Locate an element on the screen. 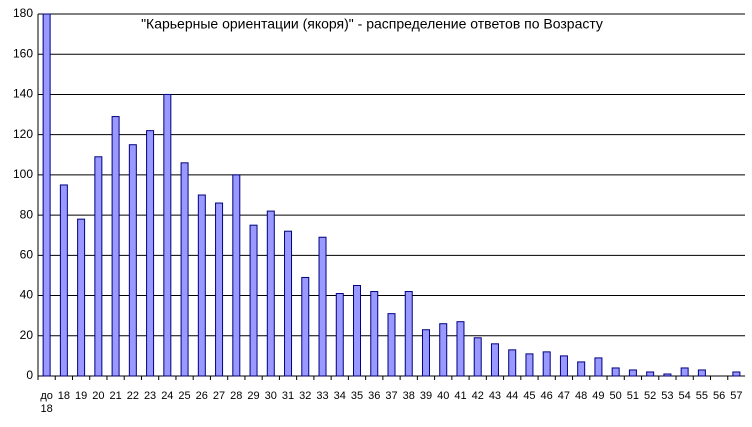 The image size is (752, 427). x-tick-label: 49 is located at coordinates (598, 396).